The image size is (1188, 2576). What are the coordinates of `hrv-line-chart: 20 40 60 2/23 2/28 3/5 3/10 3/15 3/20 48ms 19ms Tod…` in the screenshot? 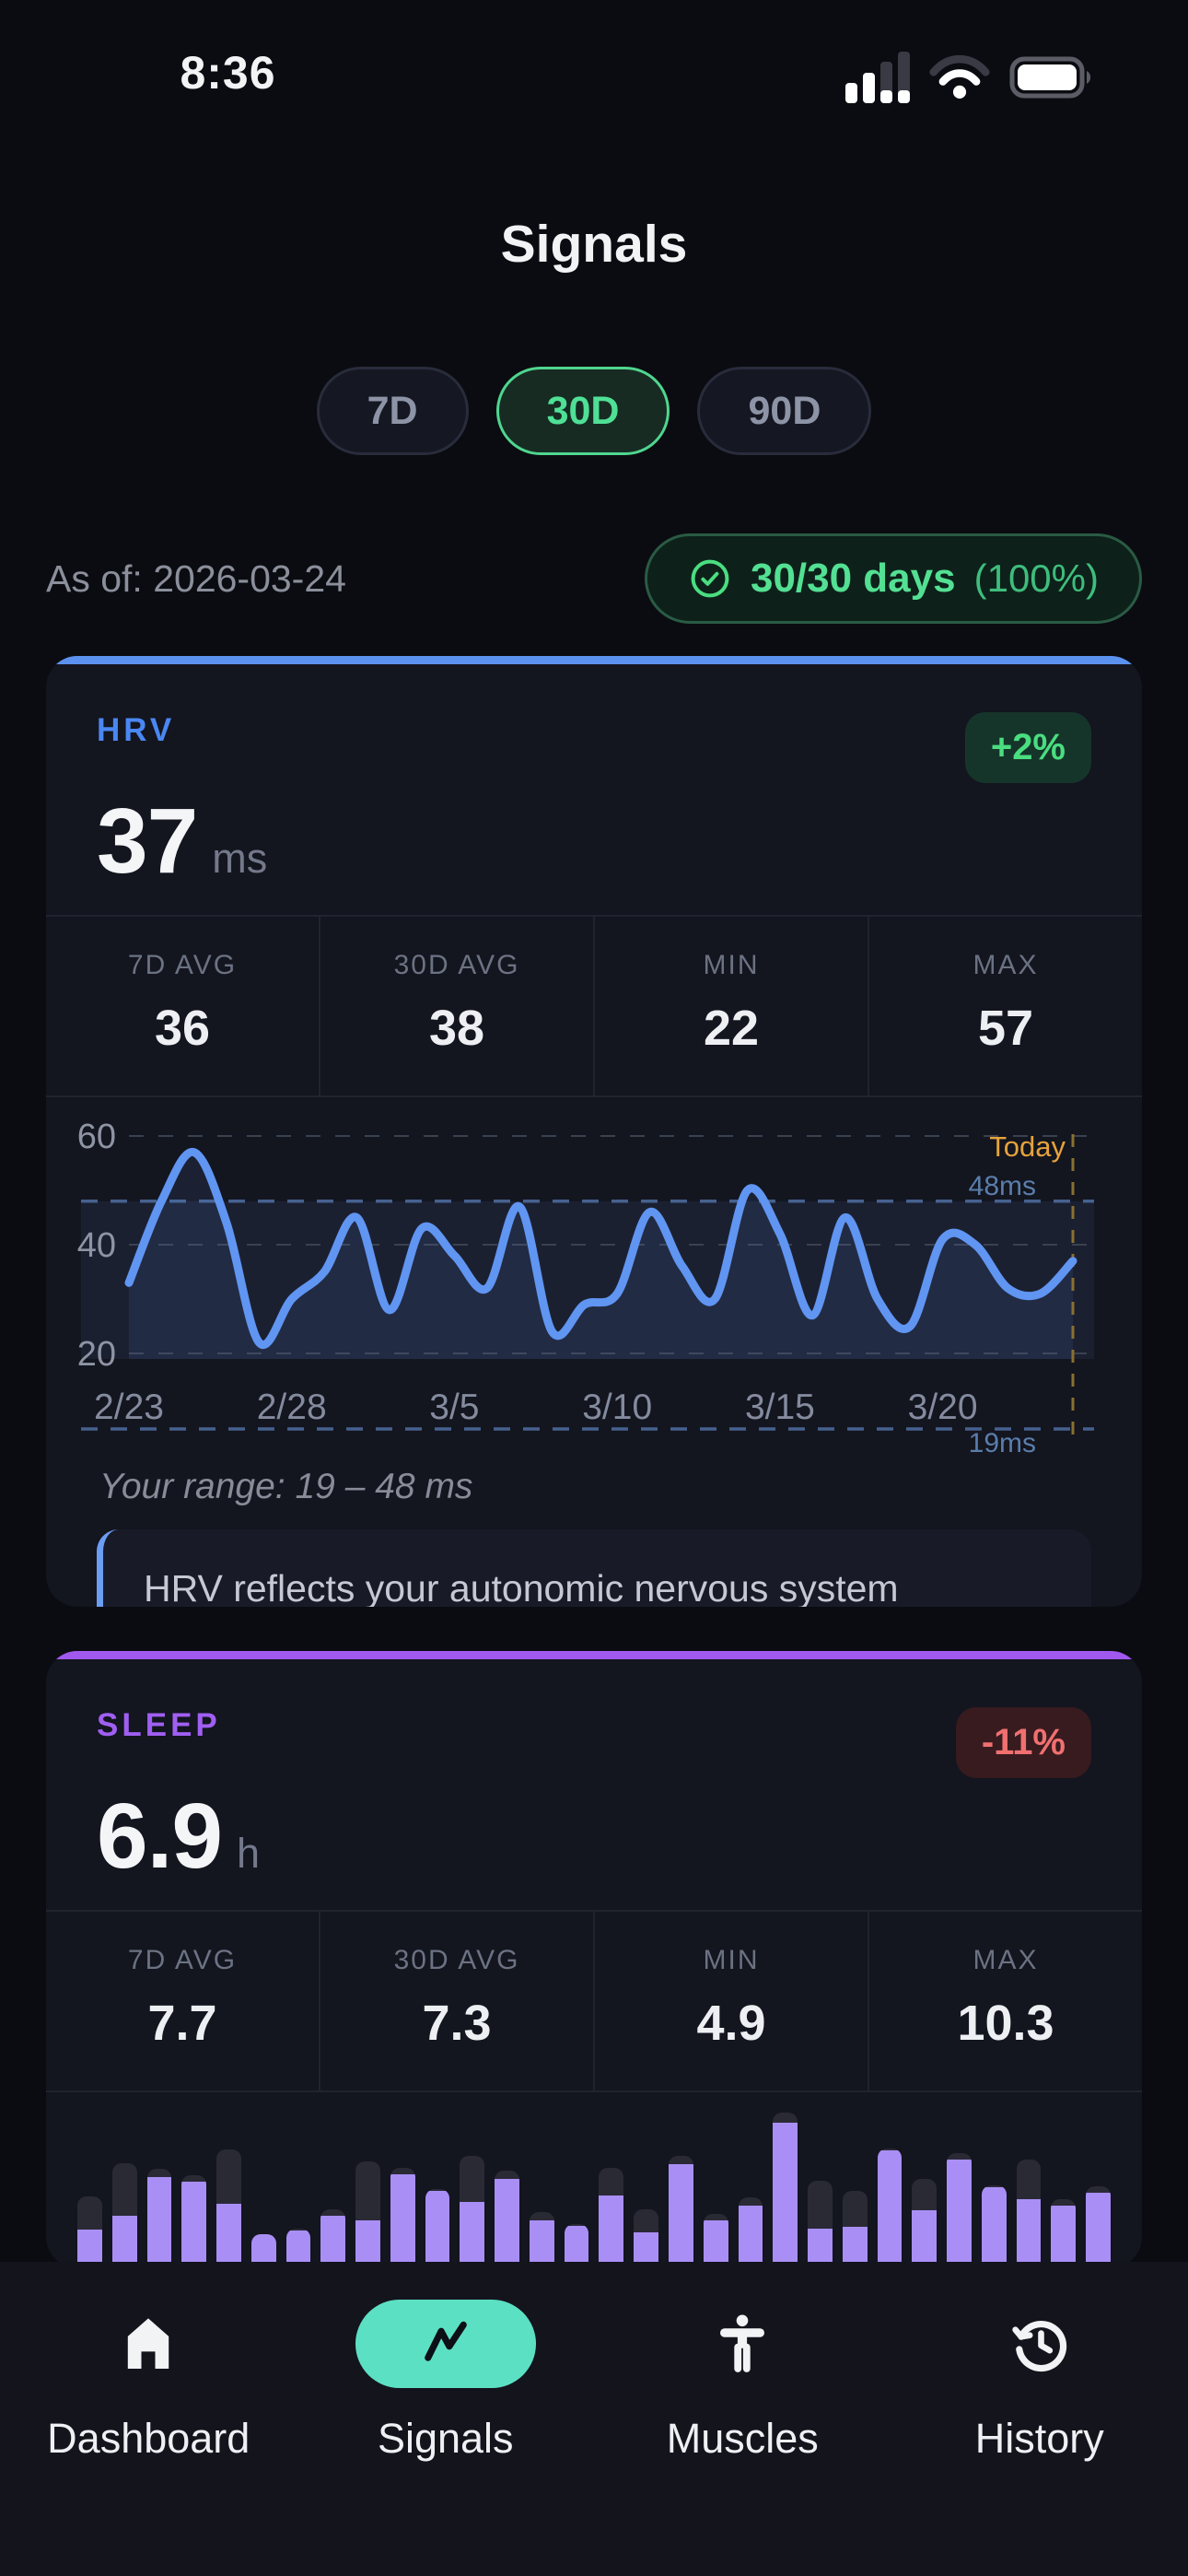 It's located at (594, 1284).